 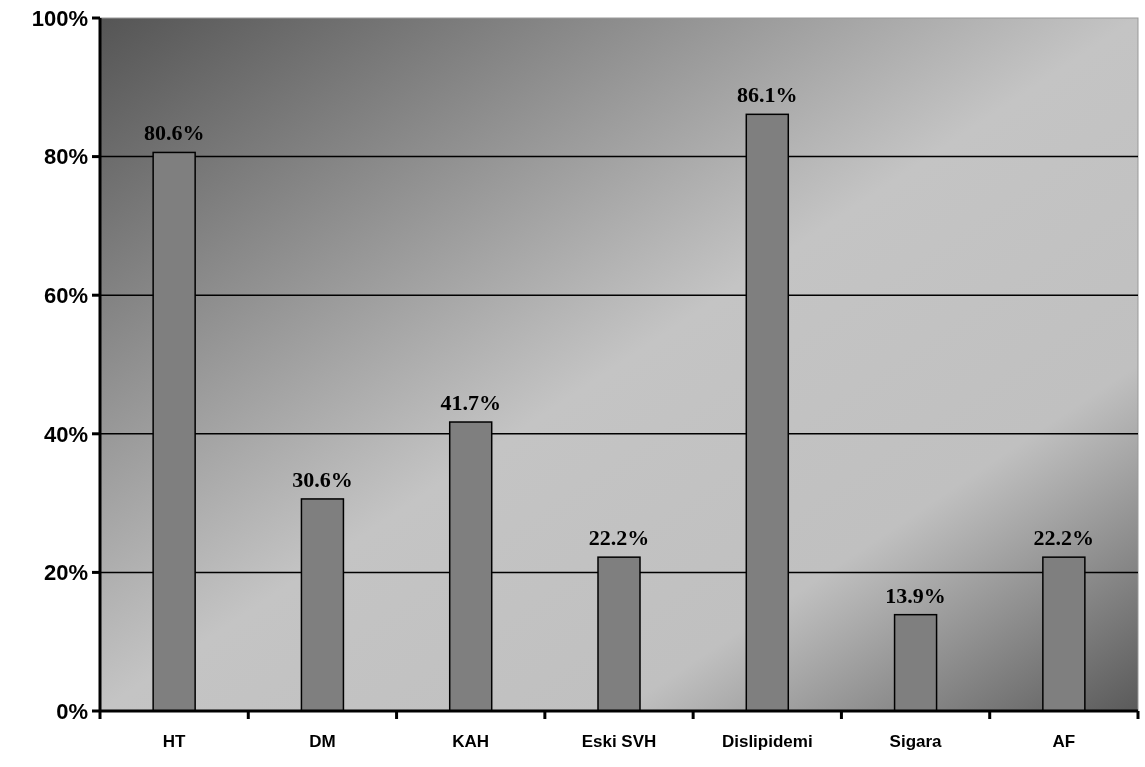 What do you see at coordinates (470, 403) in the screenshot?
I see `data-label: 41.7%` at bounding box center [470, 403].